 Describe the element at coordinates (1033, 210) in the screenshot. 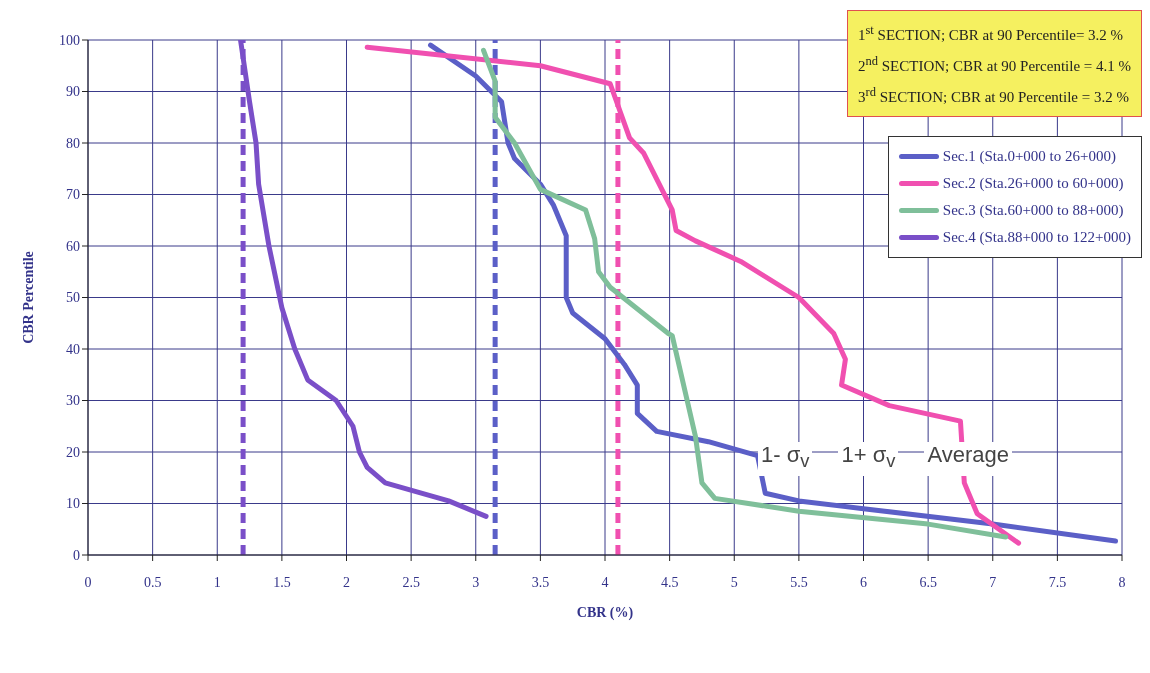

I see `legend-label: Sec.3 (Sta.60+000 to 88+000)` at that location.